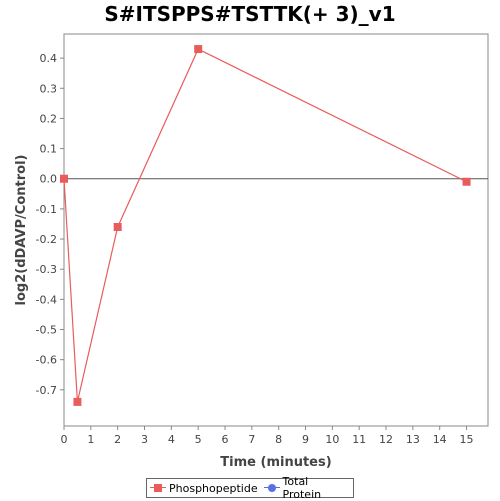 Image resolution: width=500 pixels, height=501 pixels. I want to click on x-tick-label: 10, so click(332, 439).